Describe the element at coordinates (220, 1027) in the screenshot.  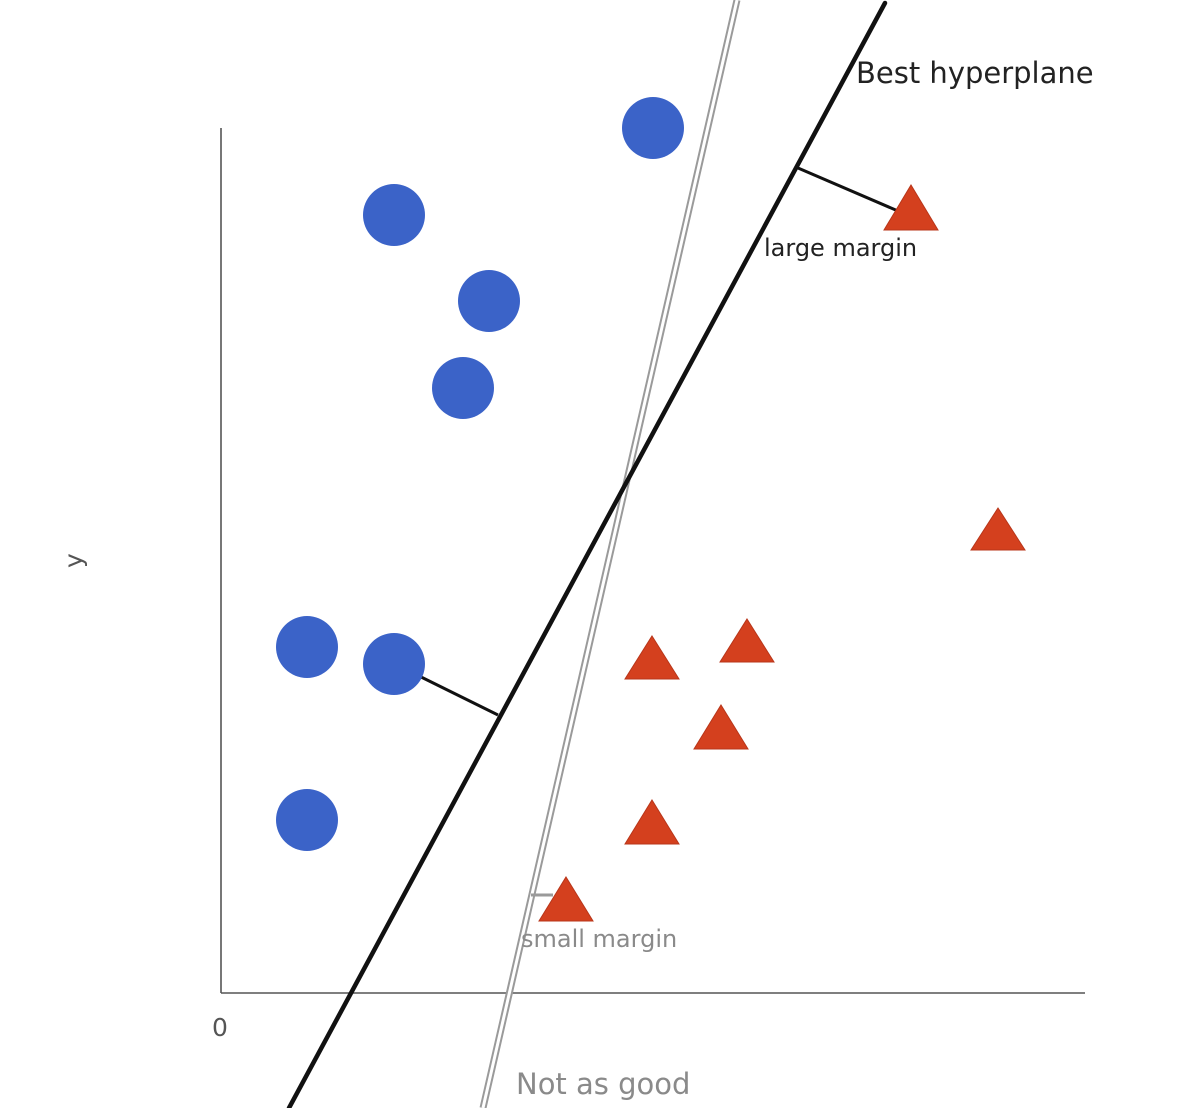
I see `origin-label: 0` at that location.